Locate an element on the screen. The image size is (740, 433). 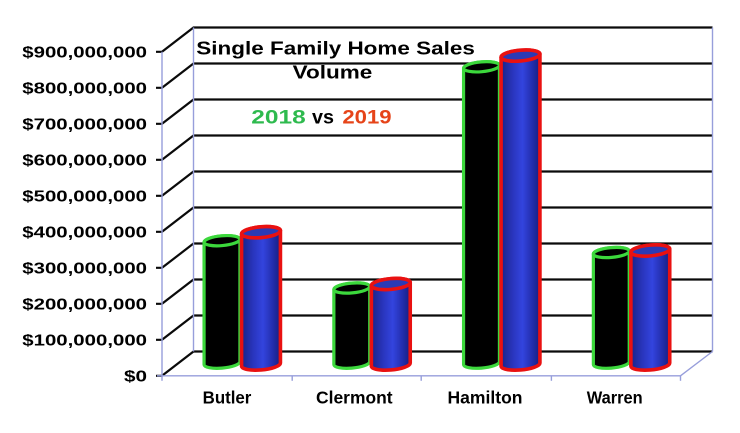
svg-text: Hamilton is located at coordinates (485, 398).